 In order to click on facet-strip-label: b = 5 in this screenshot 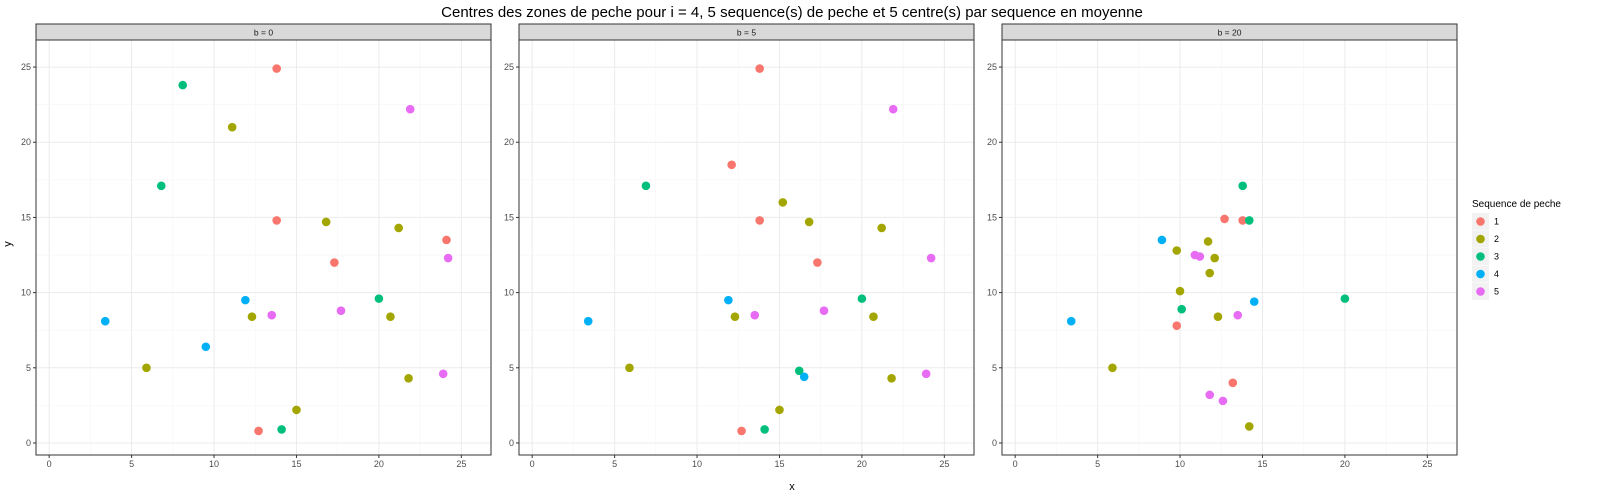, I will do `click(746, 33)`.